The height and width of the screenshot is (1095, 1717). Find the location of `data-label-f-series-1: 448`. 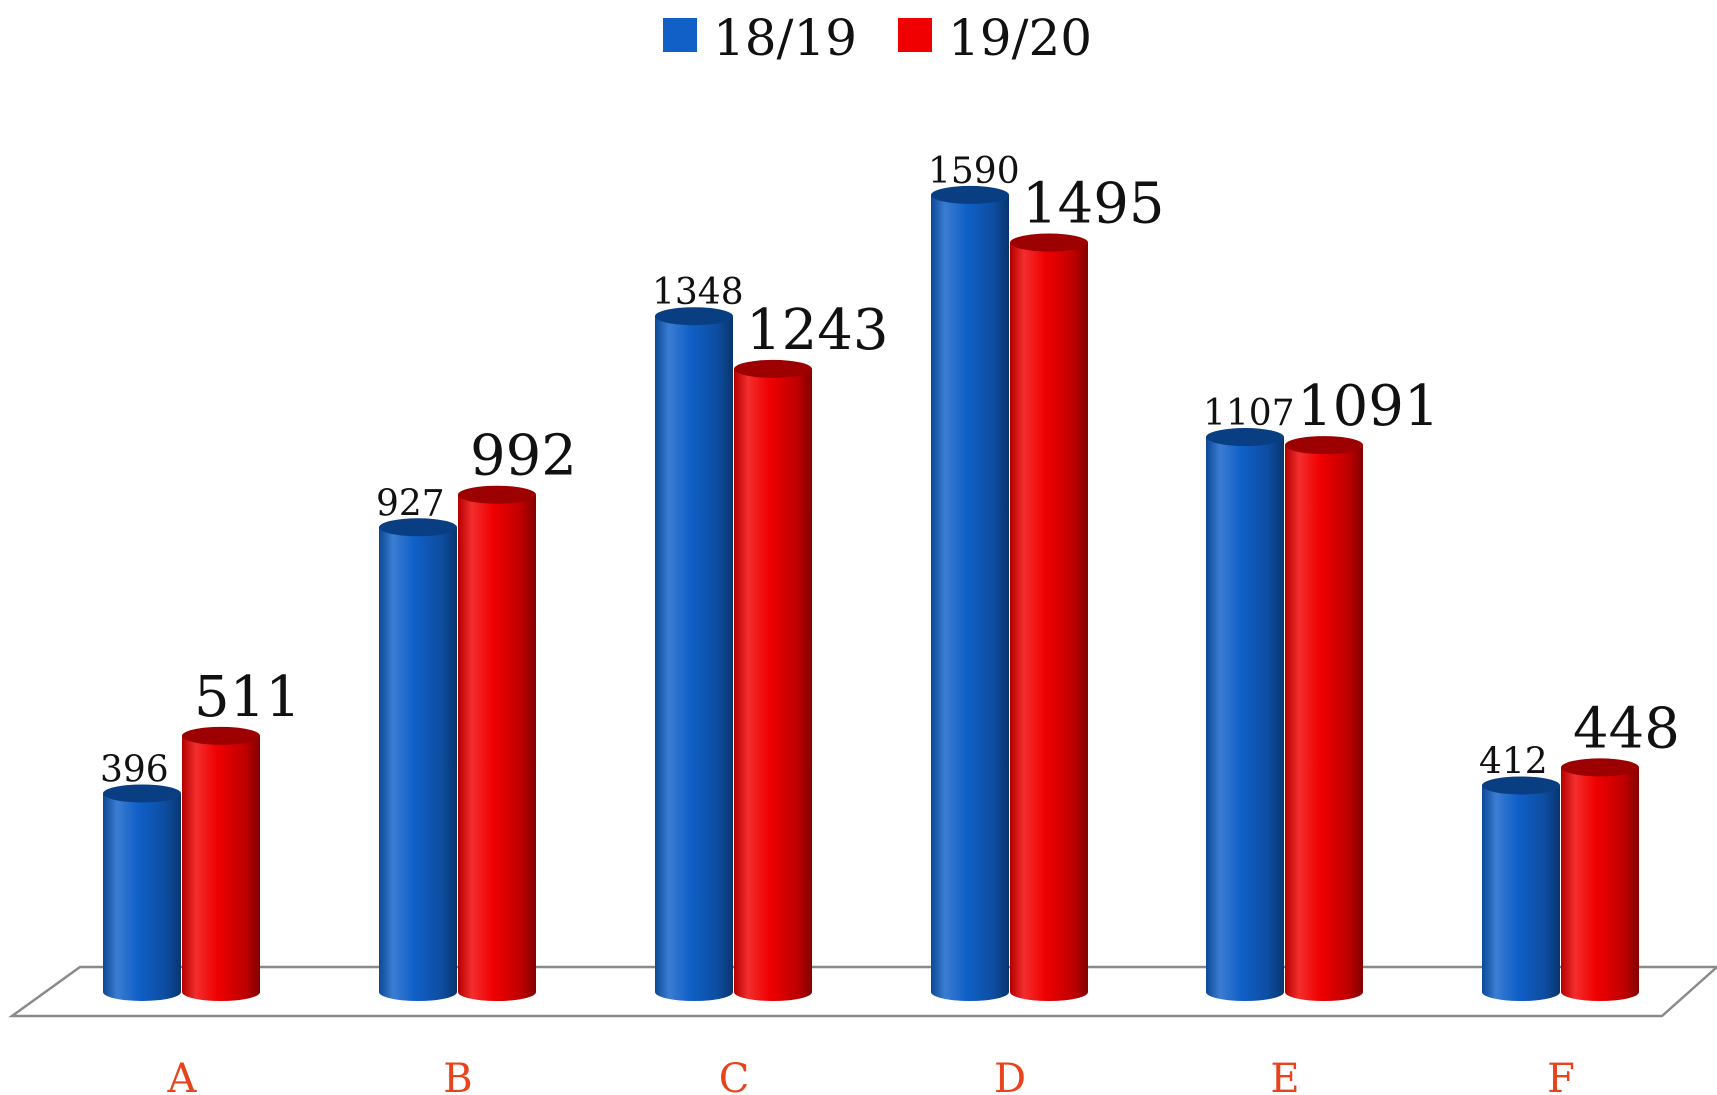

data-label-f-series-1: 448 is located at coordinates (1626, 728).